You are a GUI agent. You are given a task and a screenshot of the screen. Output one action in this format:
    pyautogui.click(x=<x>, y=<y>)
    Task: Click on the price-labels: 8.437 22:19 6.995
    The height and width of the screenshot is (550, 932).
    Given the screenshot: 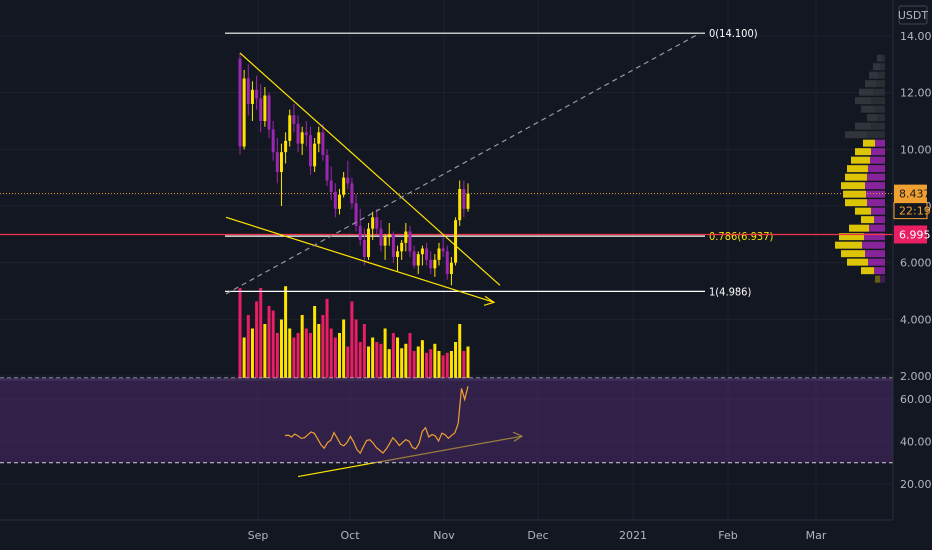 What is the action you would take?
    pyautogui.click(x=912, y=214)
    